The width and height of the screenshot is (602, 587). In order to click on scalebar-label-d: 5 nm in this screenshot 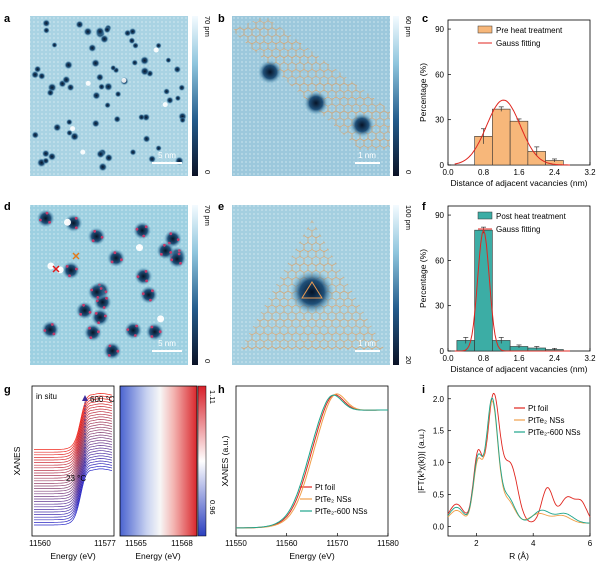, I will do `click(167, 343)`.